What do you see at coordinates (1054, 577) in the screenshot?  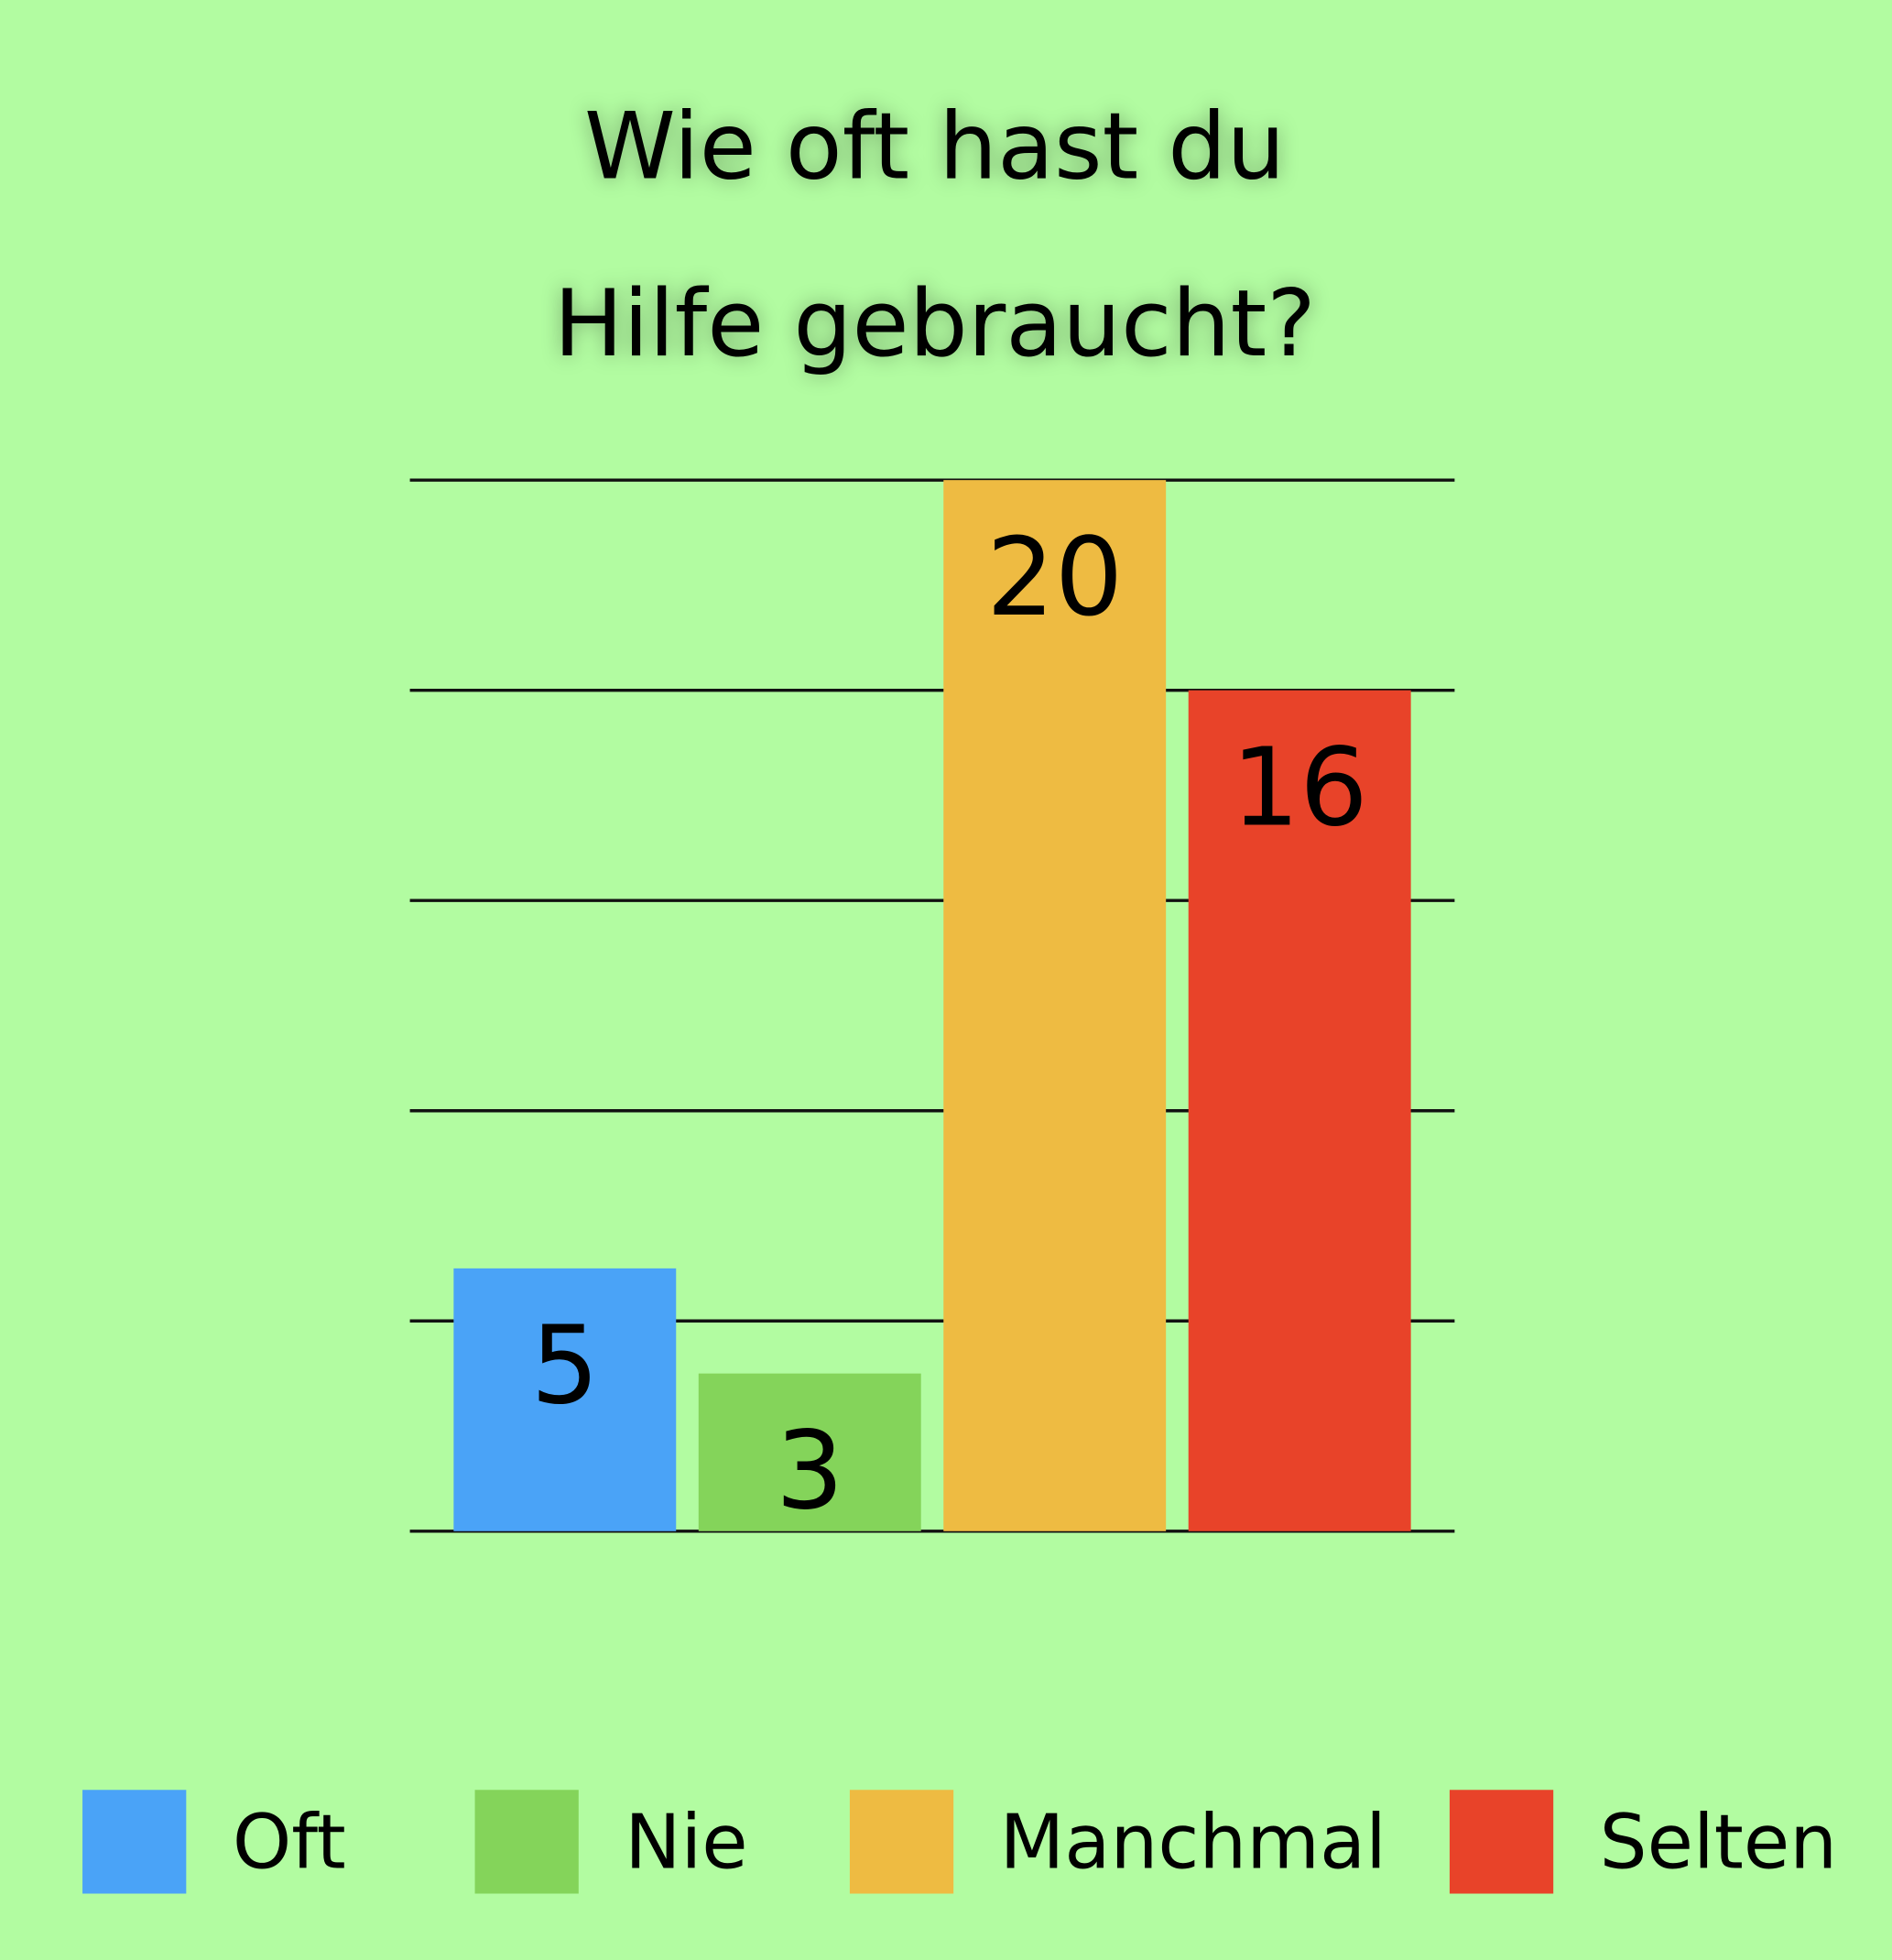 I see `value-label: 20` at bounding box center [1054, 577].